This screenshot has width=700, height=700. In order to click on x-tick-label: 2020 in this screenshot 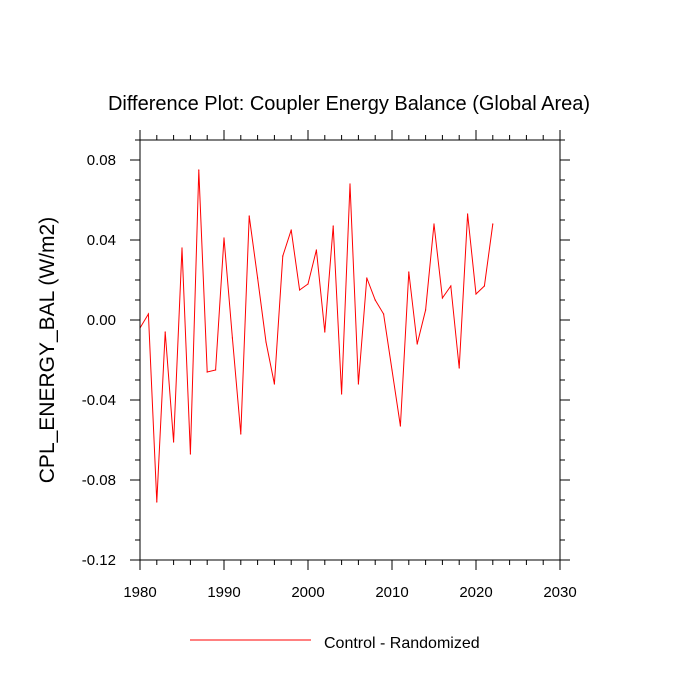, I will do `click(475, 592)`.